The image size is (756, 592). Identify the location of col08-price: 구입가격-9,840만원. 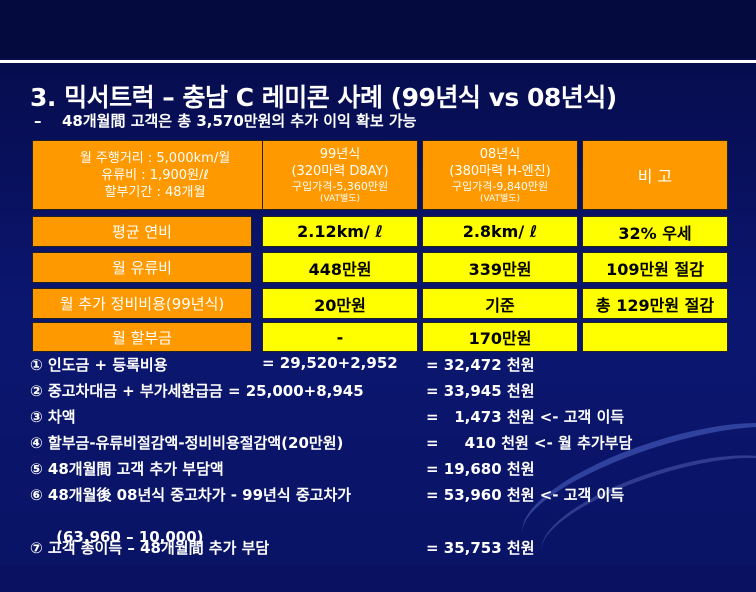
(500, 186).